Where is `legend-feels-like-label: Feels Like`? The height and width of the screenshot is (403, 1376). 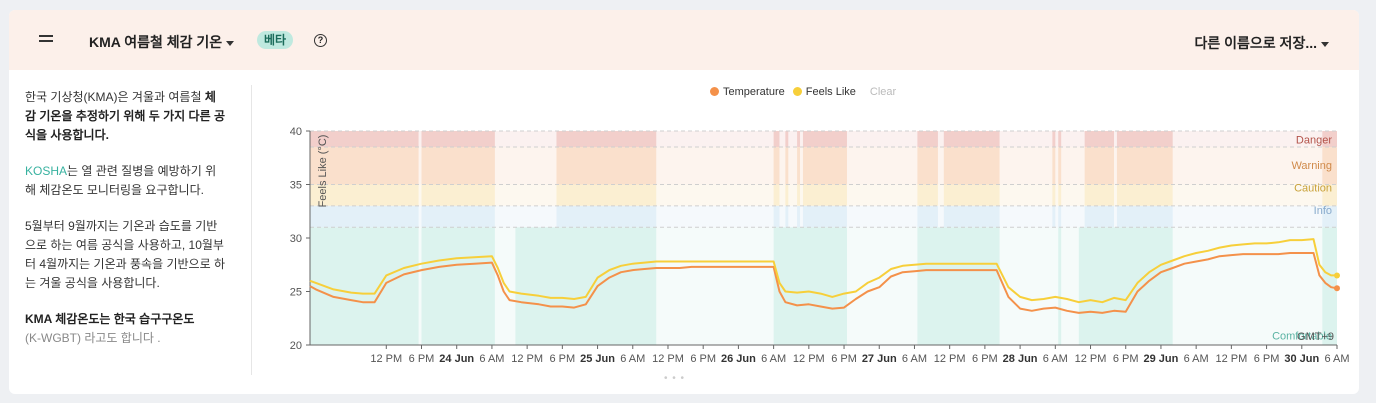
legend-feels-like-label: Feels Like is located at coordinates (830, 92).